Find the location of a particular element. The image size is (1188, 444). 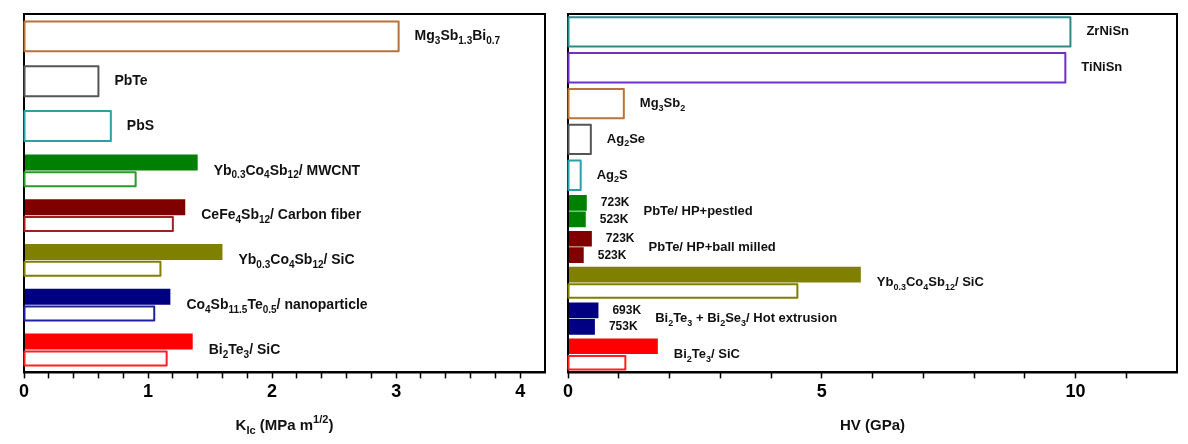

x-axis-title: HV (GPa) is located at coordinates (873, 425).